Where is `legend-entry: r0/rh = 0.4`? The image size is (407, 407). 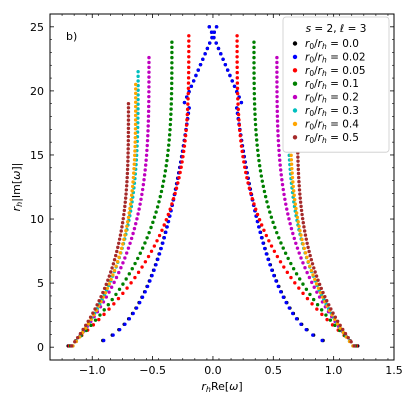
legend-entry: r0/rh = 0.4 is located at coordinates (332, 124).